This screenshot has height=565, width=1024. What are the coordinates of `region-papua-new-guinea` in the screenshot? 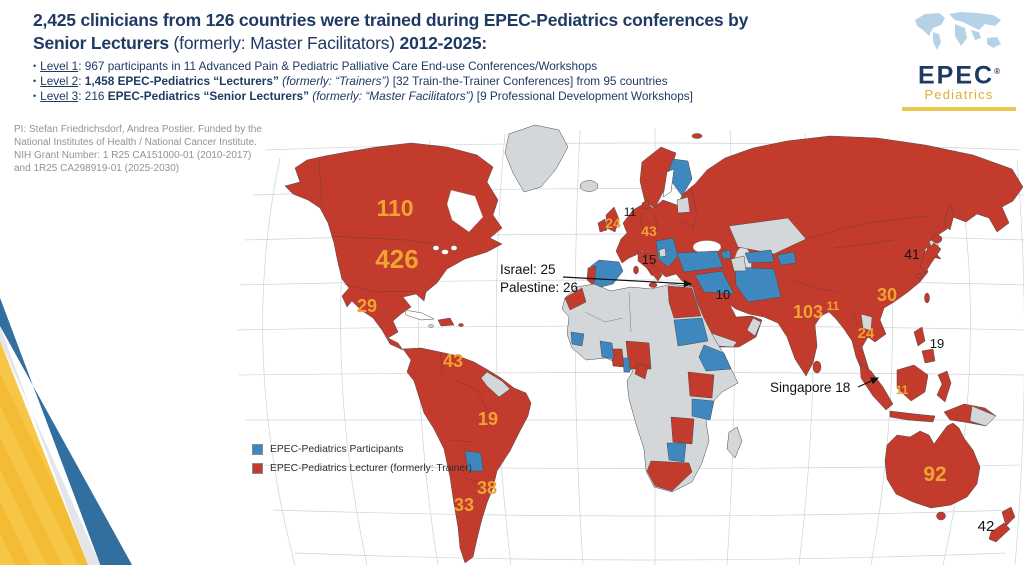 It's located at (983, 416).